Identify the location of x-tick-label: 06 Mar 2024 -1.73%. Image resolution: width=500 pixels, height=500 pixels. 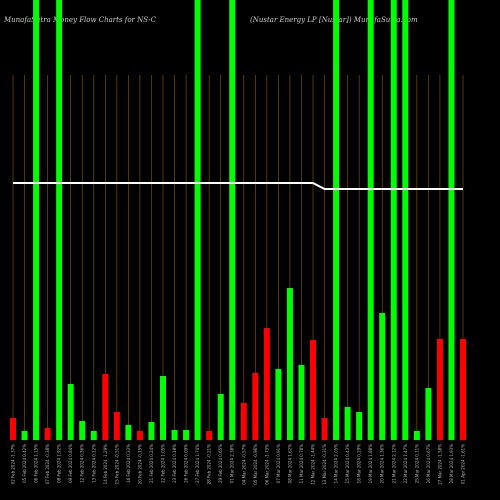
(266, 464).